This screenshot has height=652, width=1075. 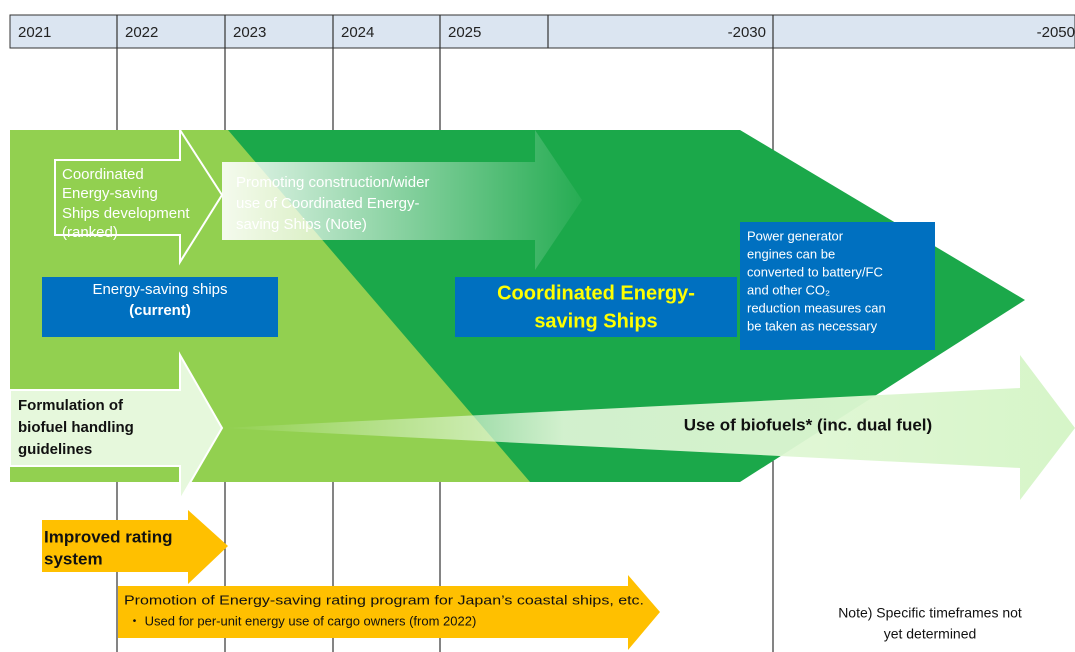 I want to click on label-line: system, so click(x=73, y=558).